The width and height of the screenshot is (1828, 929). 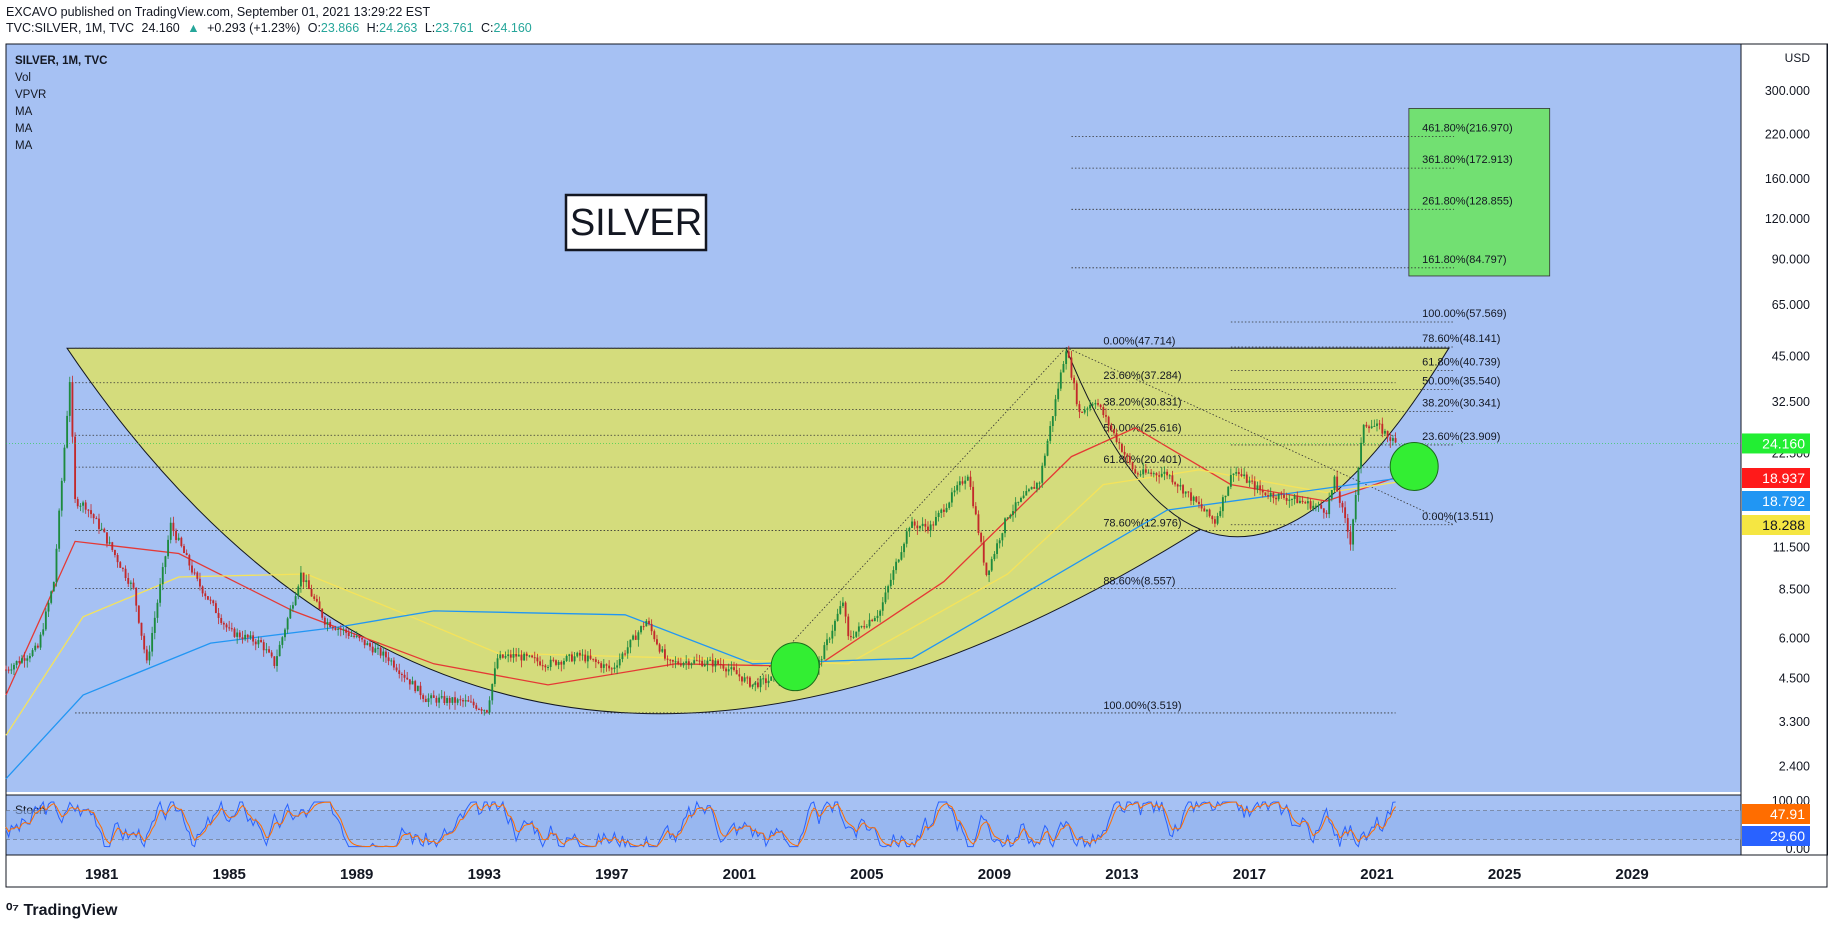 What do you see at coordinates (228, 874) in the screenshot?
I see `x-tick-label: 1985` at bounding box center [228, 874].